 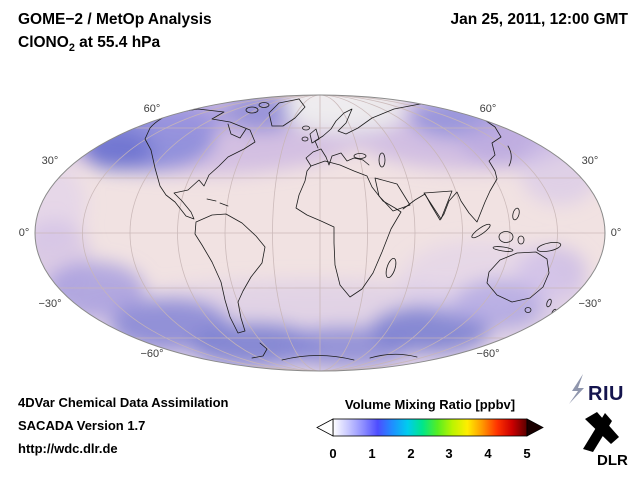 What do you see at coordinates (452, 170) in the screenshot?
I see `asia-coast` at bounding box center [452, 170].